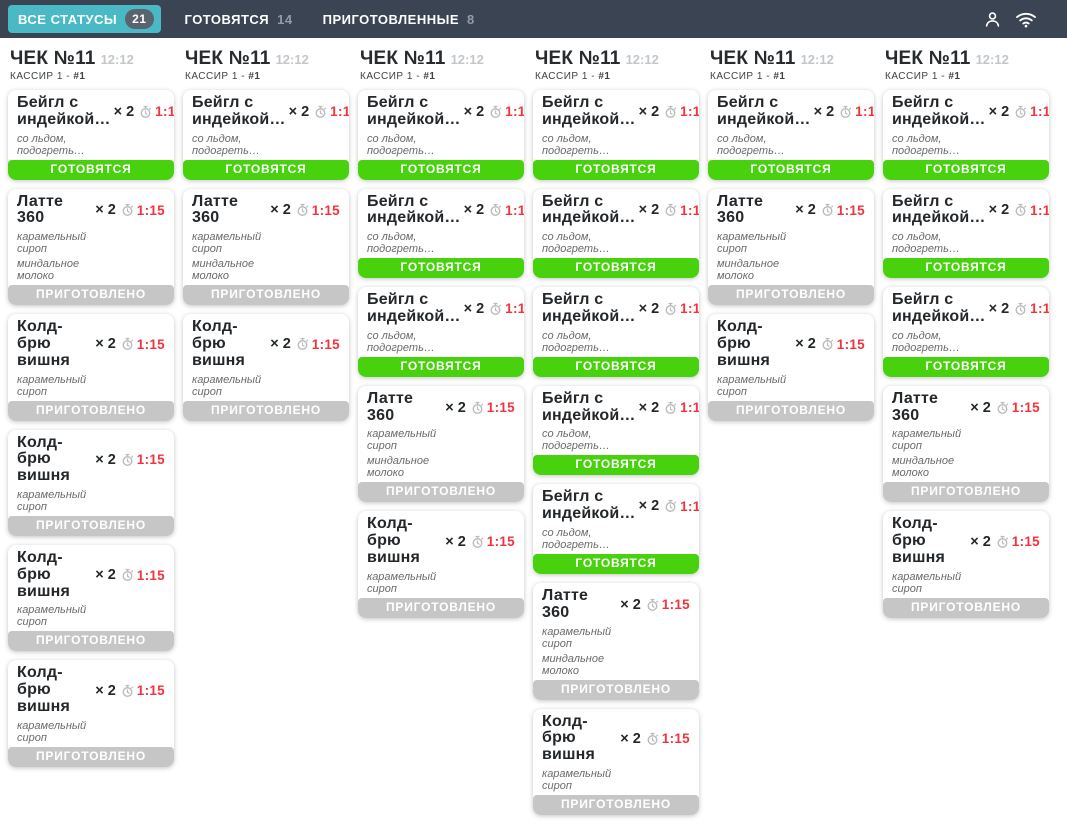 The height and width of the screenshot is (824, 1067). I want to click on cashier-label: КАССИР 1 -, so click(392, 76).